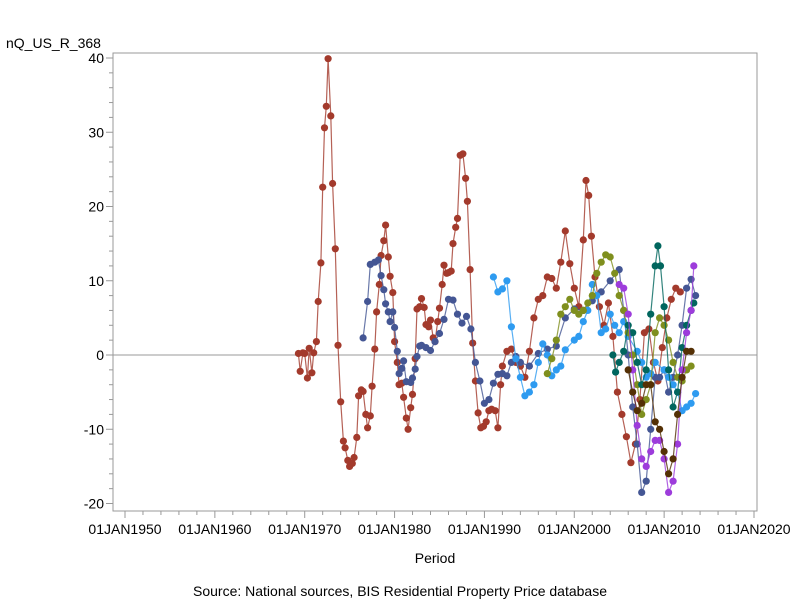  Describe the element at coordinates (94, 504) in the screenshot. I see `y-tick-label: -20` at that location.